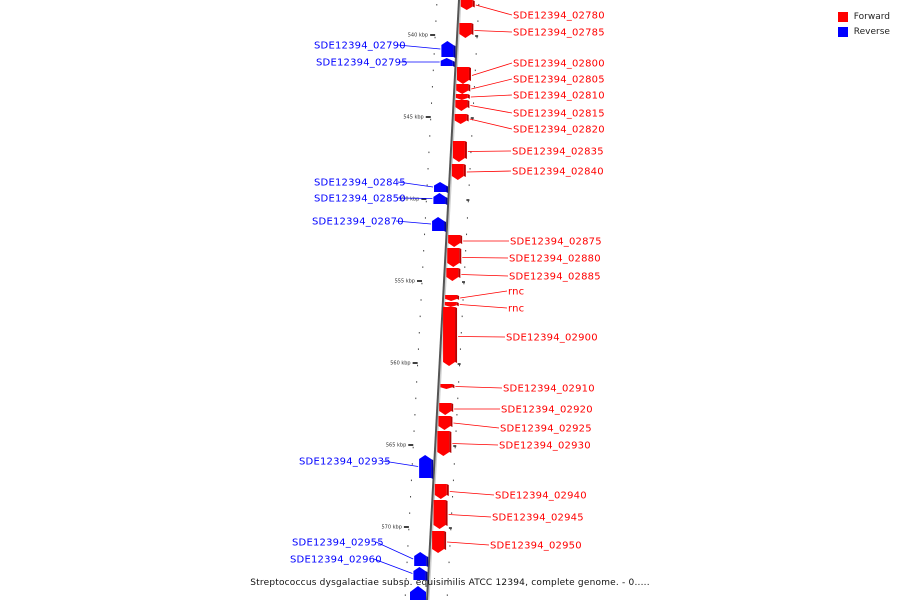  Describe the element at coordinates (418, 593) in the screenshot. I see `gene-body-partial` at that location.